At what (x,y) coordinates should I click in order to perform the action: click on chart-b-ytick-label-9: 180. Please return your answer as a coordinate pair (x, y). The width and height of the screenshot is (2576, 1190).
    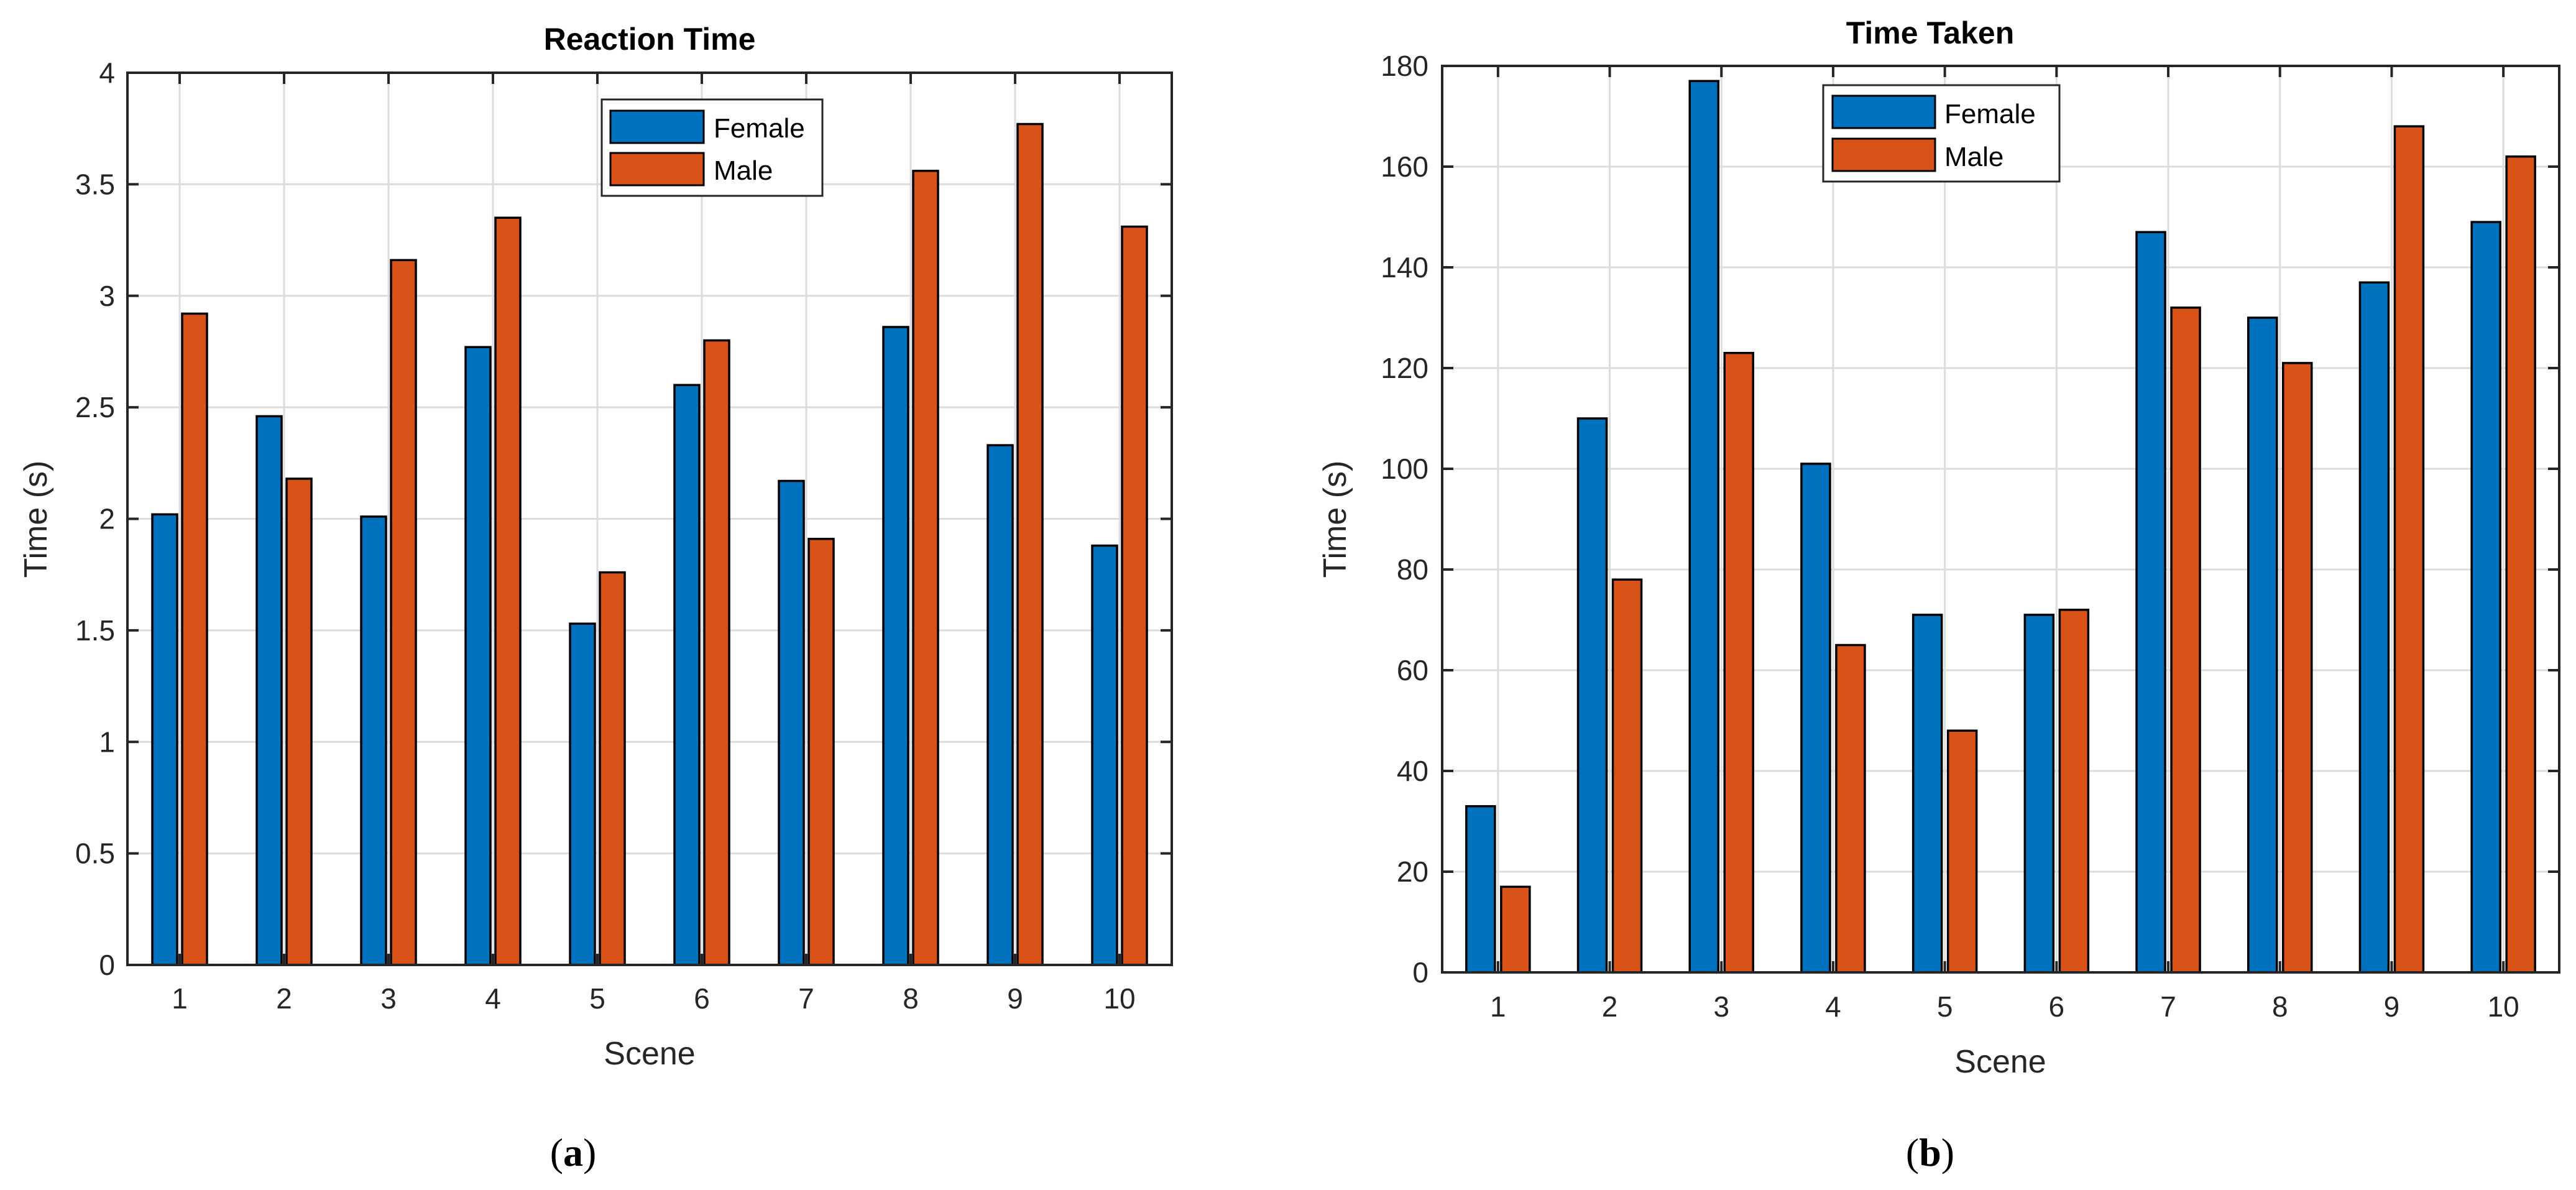
    Looking at the image, I should click on (1404, 66).